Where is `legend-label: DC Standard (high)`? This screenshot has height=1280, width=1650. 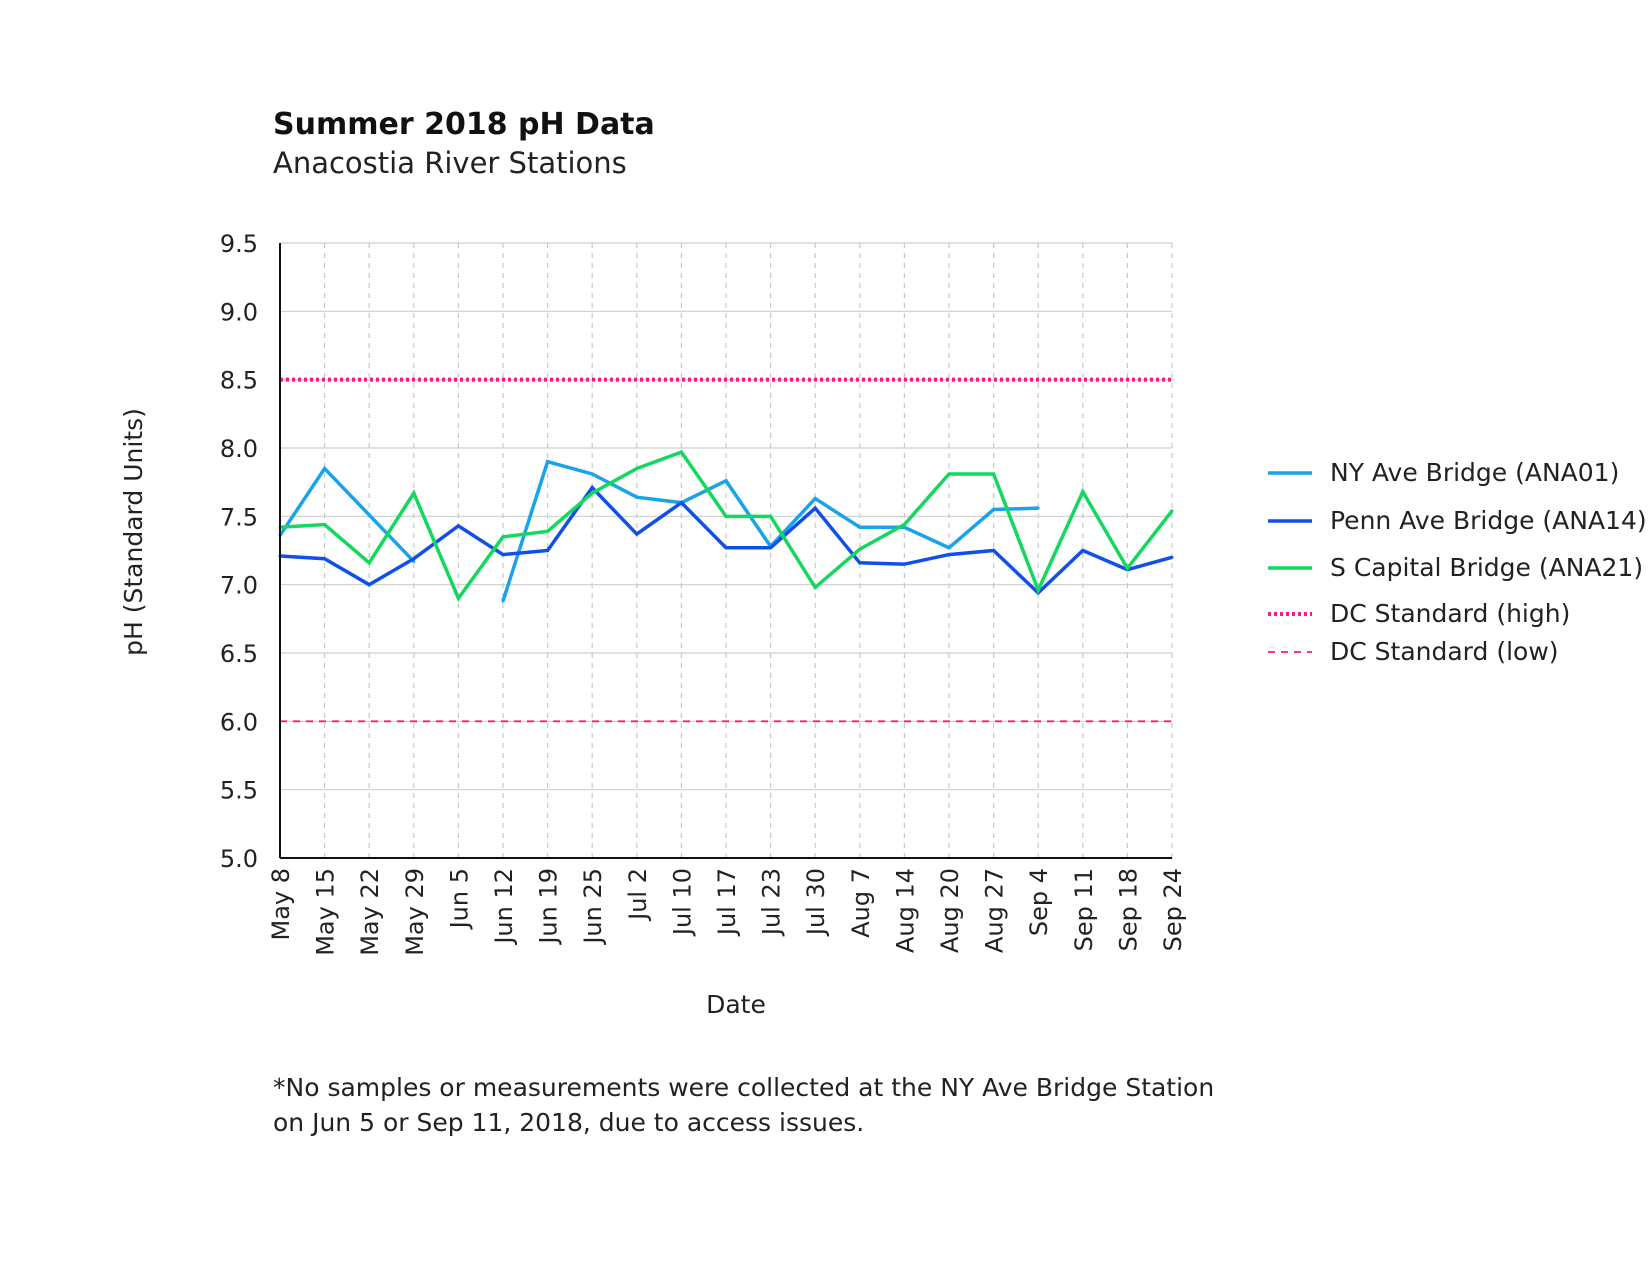 legend-label: DC Standard (high) is located at coordinates (1450, 613).